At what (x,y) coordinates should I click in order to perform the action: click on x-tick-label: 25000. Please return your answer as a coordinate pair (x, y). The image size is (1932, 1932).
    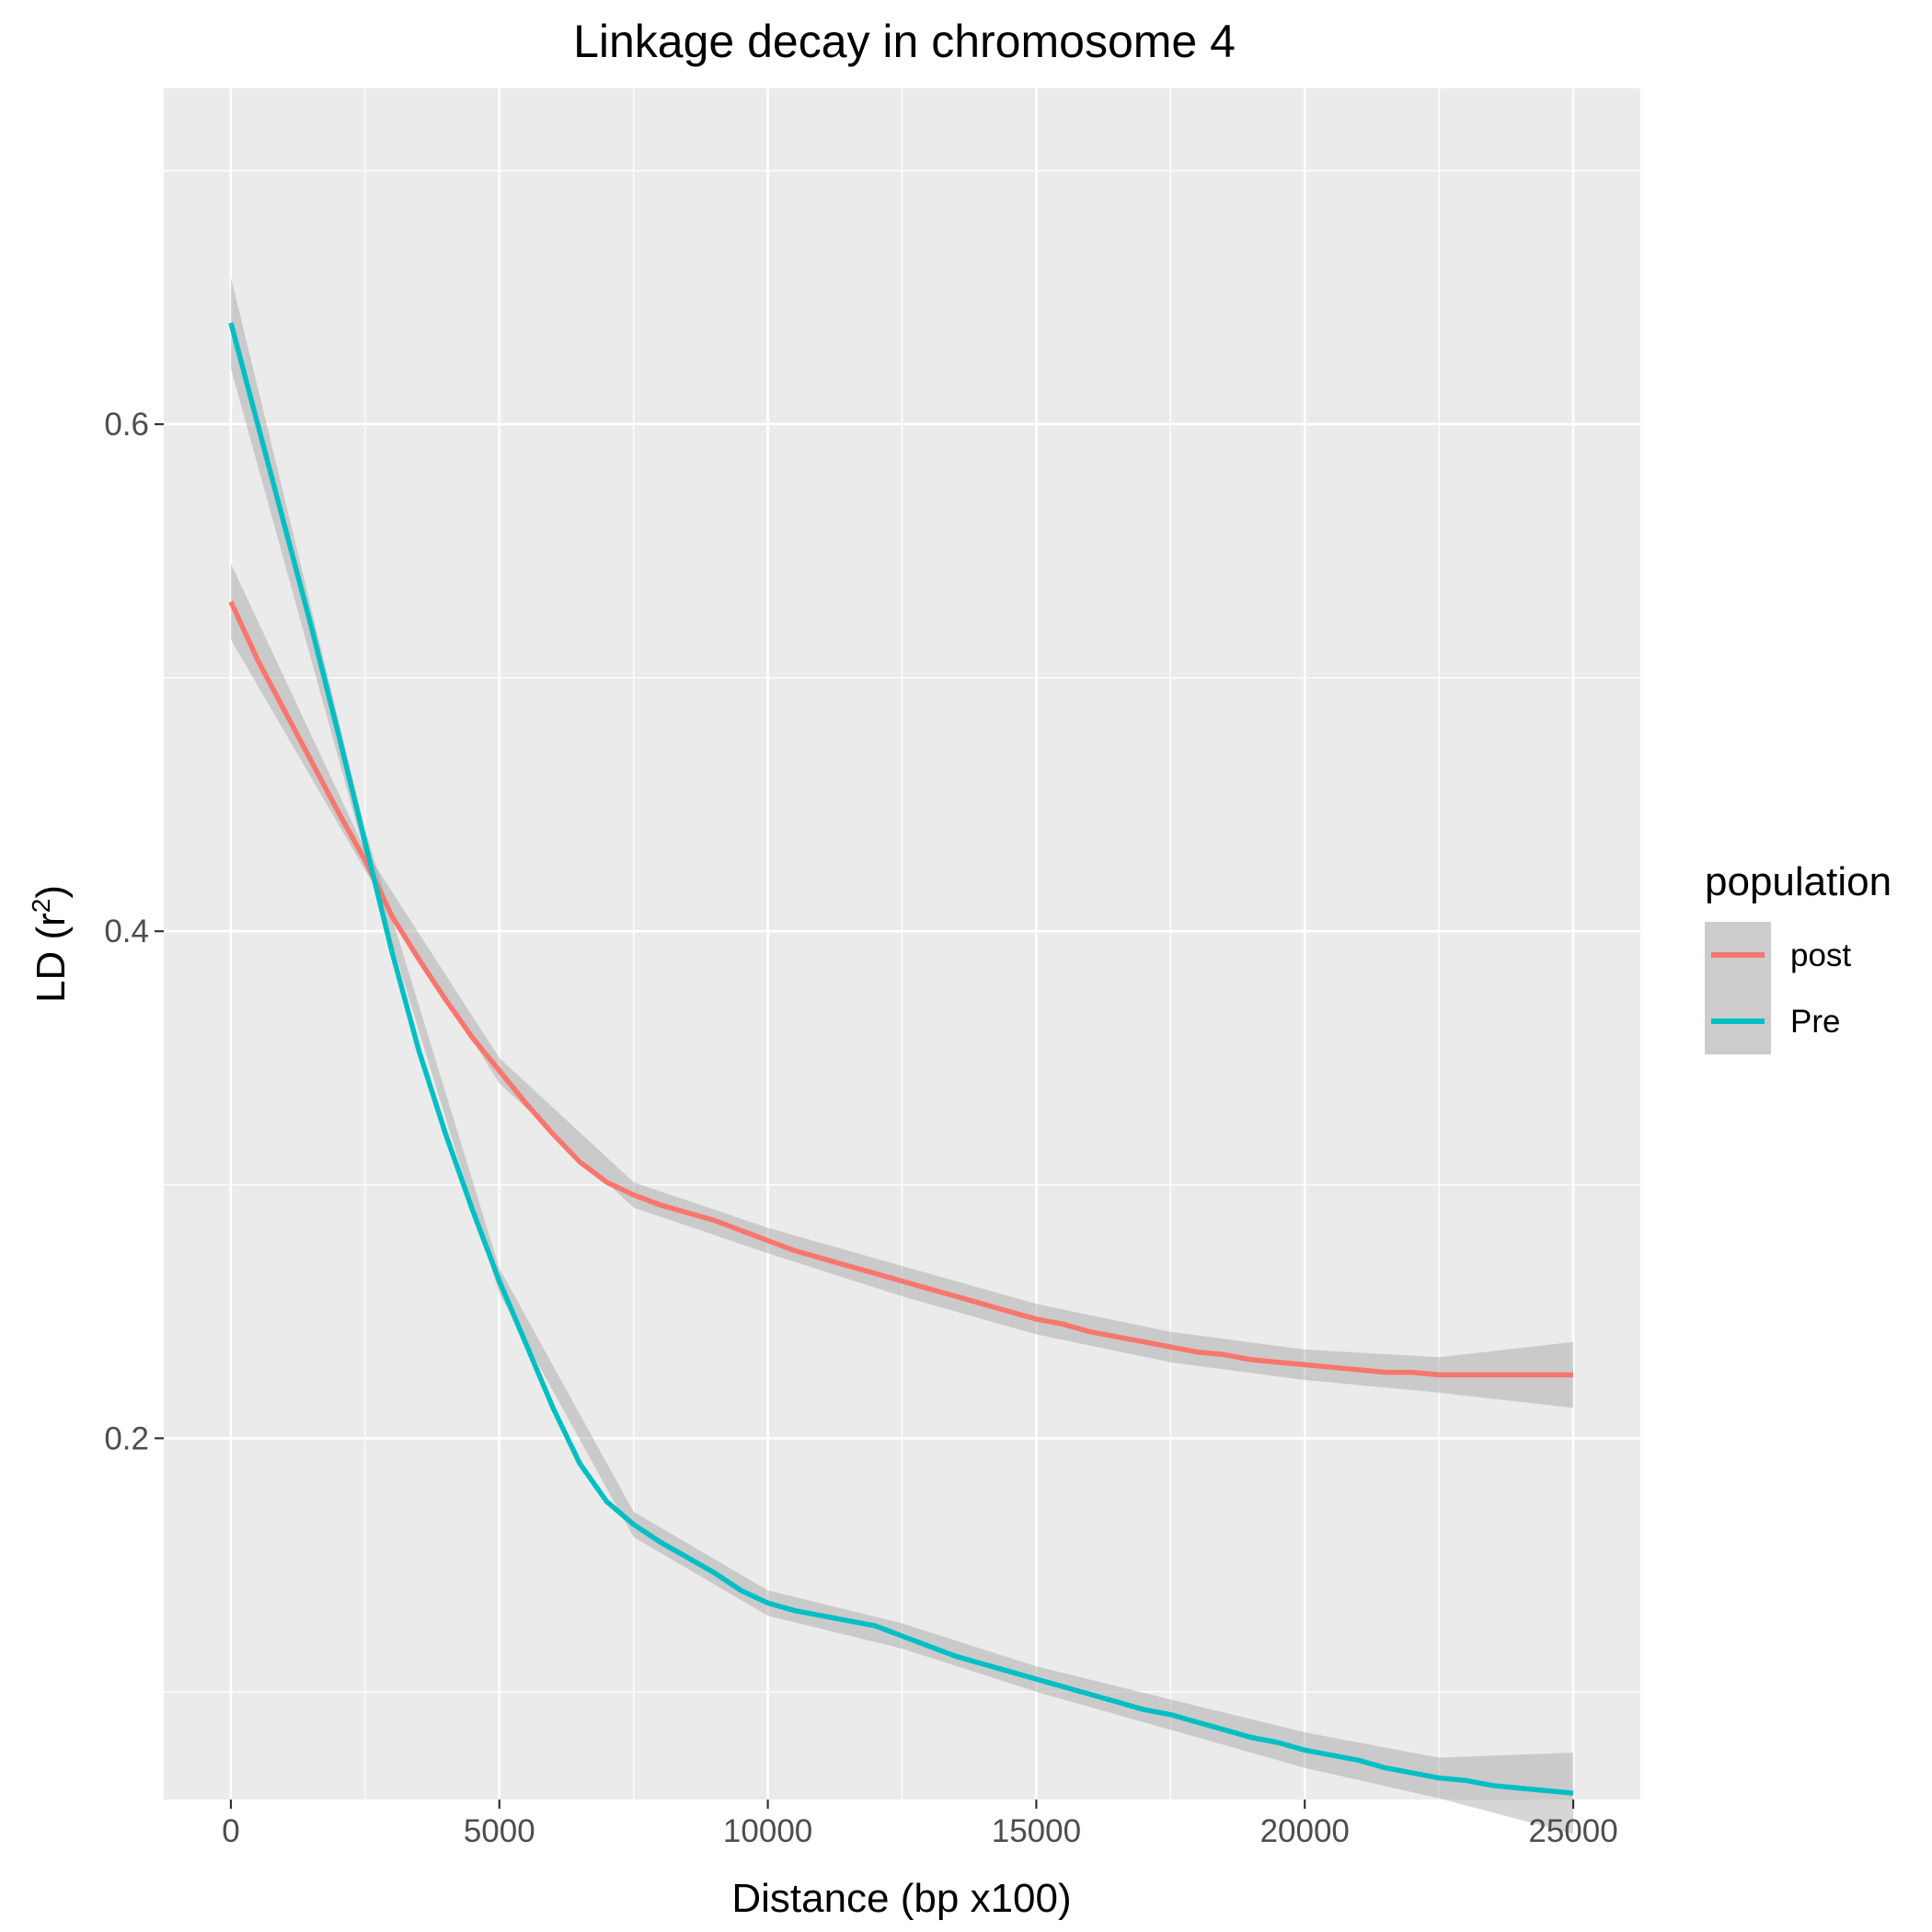
    Looking at the image, I should click on (1572, 1831).